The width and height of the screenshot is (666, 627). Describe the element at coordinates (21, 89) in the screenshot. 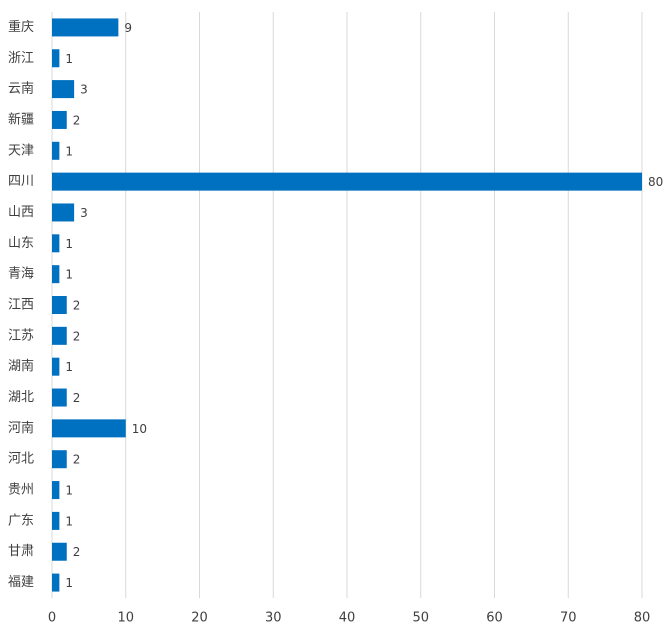

I see `y-tick-label: 云南` at that location.